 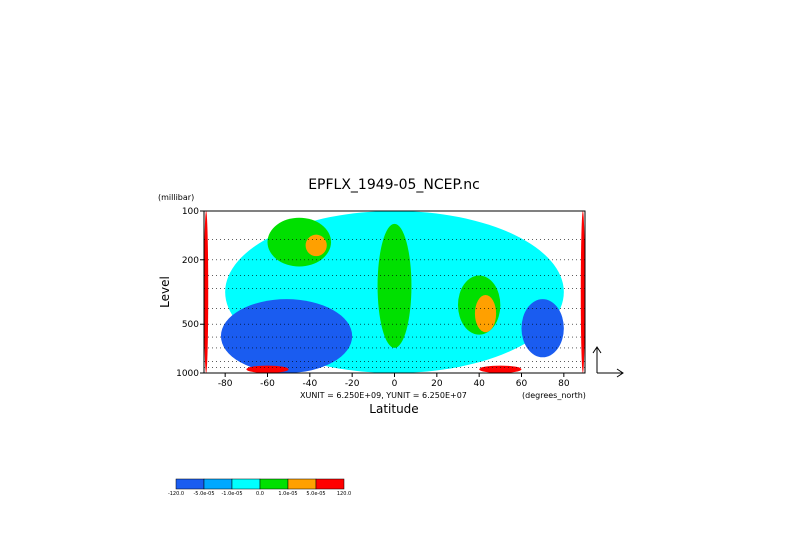 I want to click on x-unit-label: (degrees_north), so click(x=554, y=395).